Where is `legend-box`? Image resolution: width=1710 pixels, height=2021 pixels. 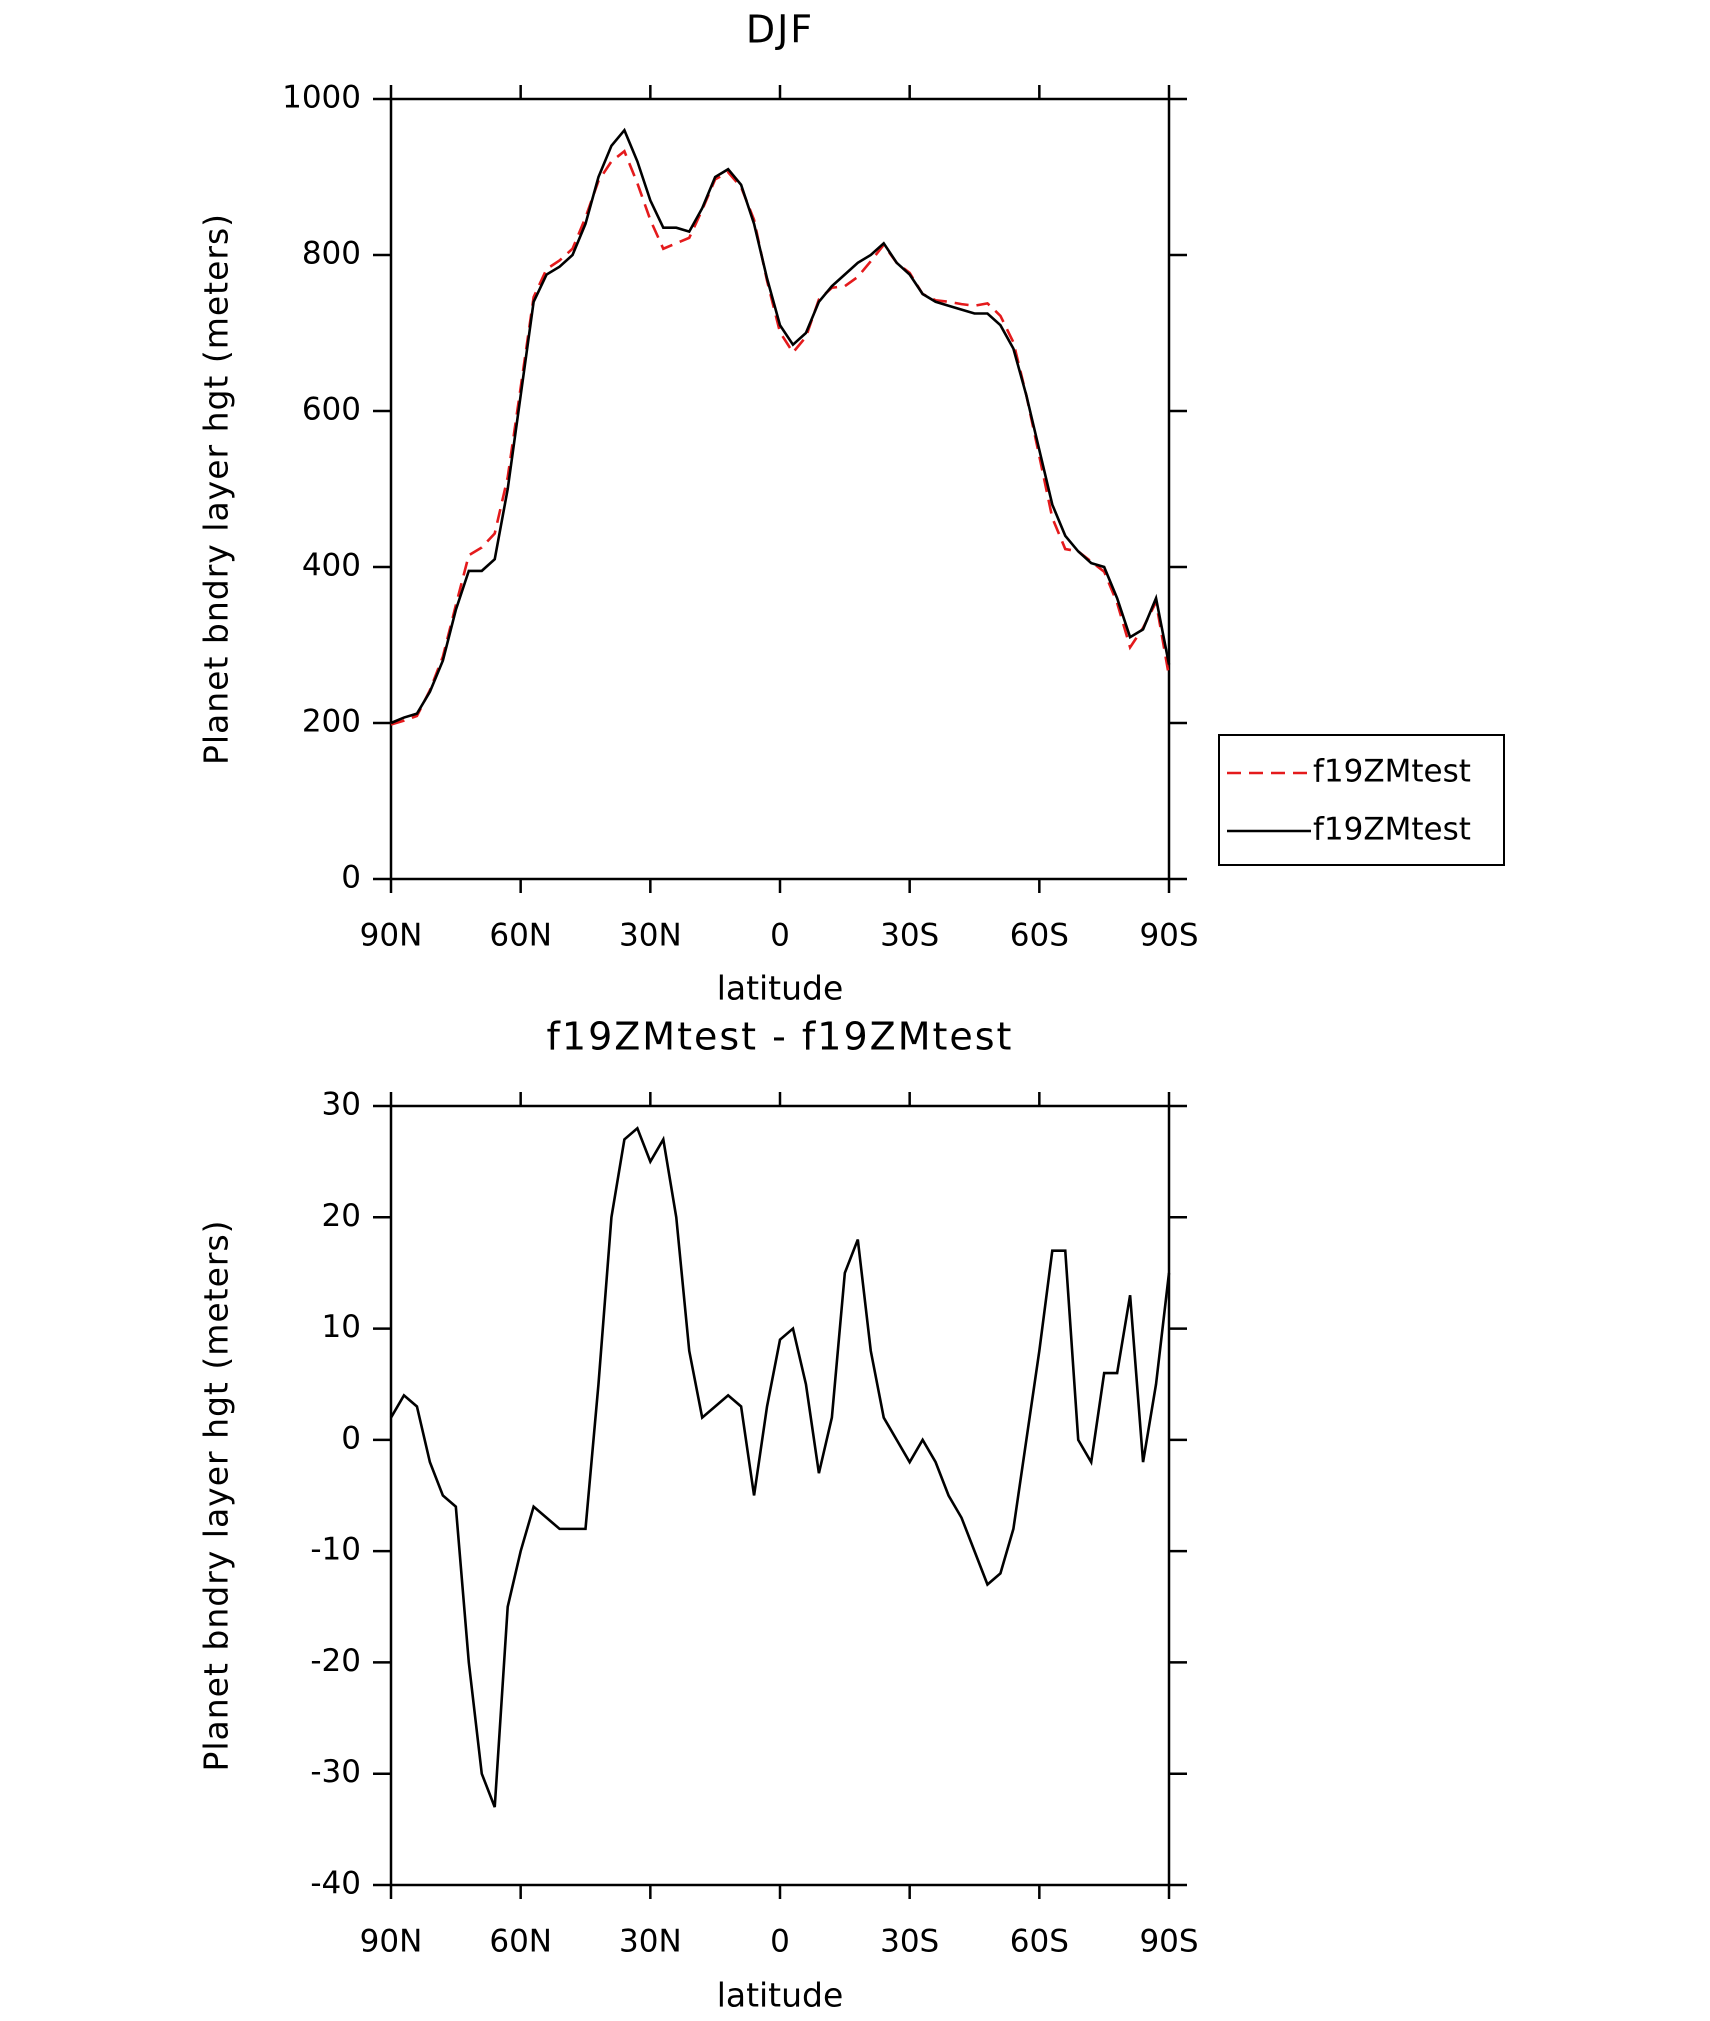
legend-box is located at coordinates (1361, 800).